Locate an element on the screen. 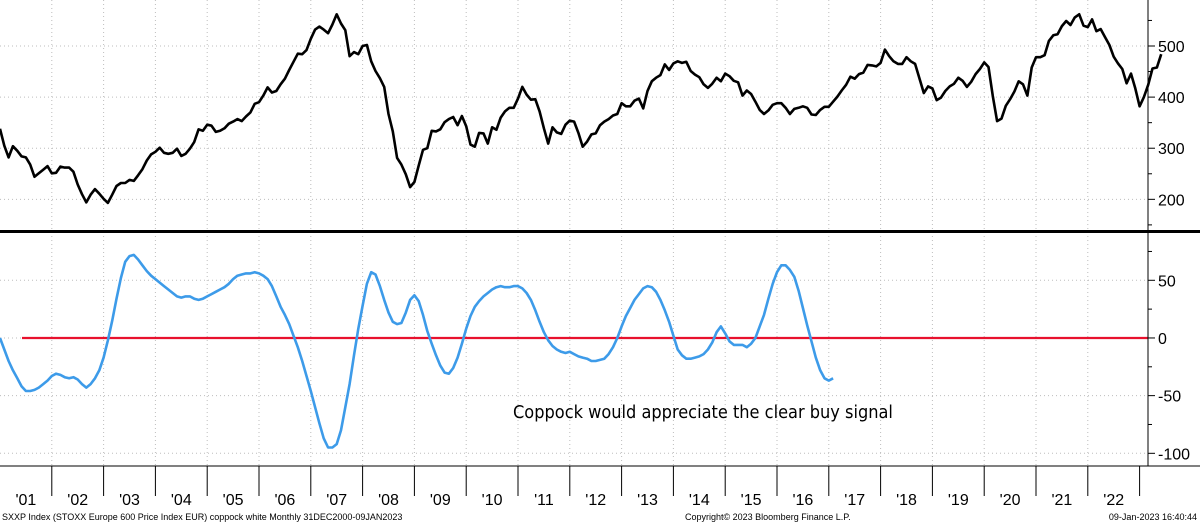  price-tick-label: 200 is located at coordinates (1171, 200).